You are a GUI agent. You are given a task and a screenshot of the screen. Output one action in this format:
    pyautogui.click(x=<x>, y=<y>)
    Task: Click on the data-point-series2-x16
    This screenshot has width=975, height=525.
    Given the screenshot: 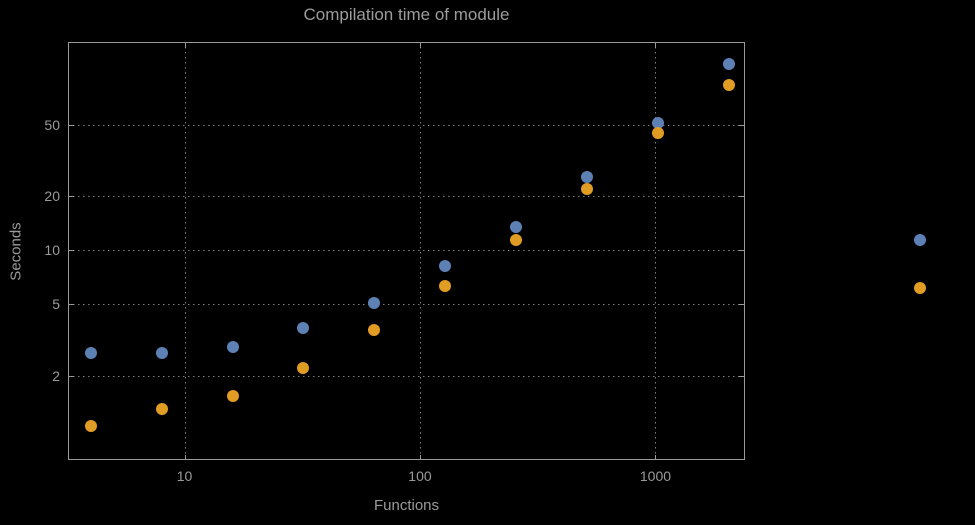 What is the action you would take?
    pyautogui.click(x=232, y=395)
    